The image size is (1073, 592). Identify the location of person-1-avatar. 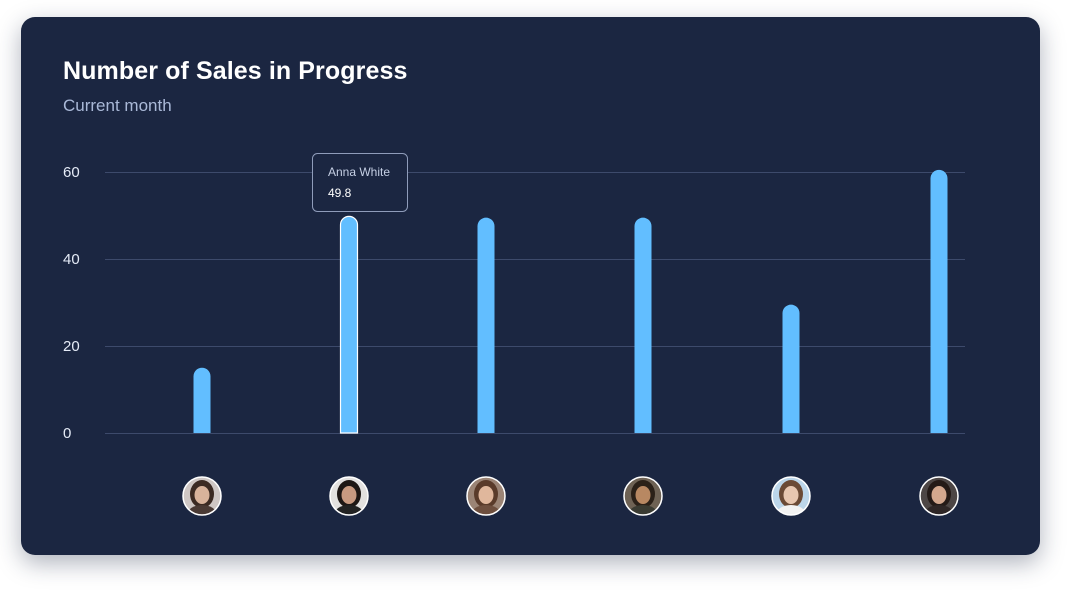
(202, 501).